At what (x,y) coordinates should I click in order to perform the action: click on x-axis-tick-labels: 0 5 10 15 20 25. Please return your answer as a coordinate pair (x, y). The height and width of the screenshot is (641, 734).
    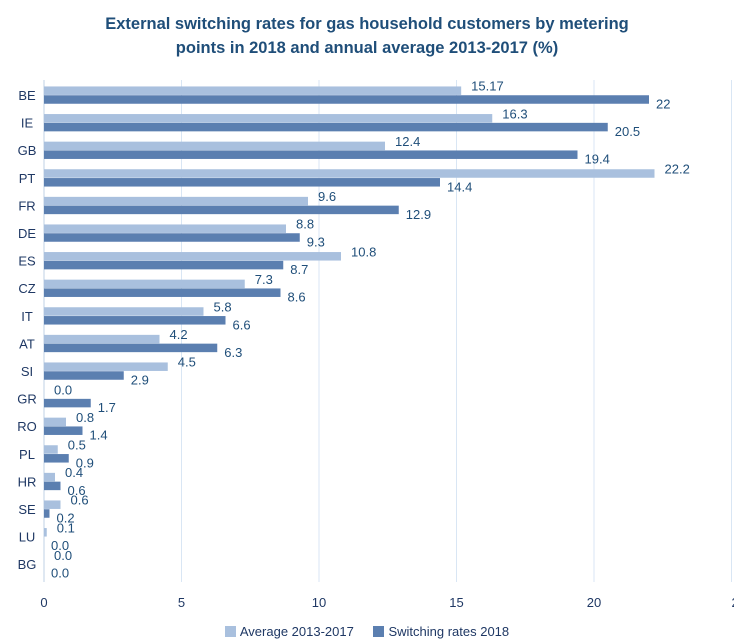
    Looking at the image, I should click on (387, 602).